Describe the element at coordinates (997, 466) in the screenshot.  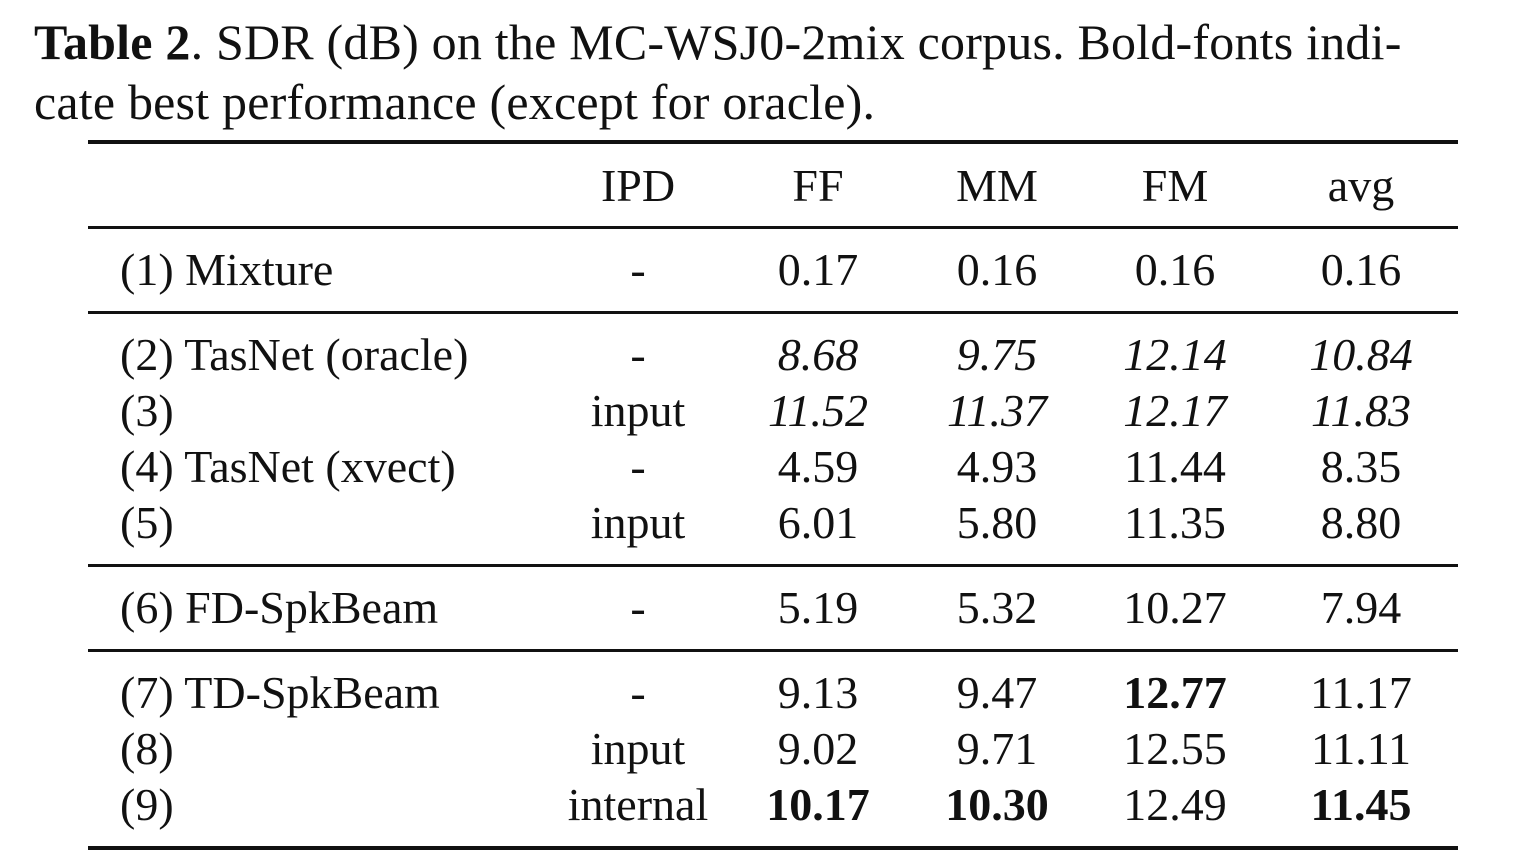
I see `row-mm: 4.93` at that location.